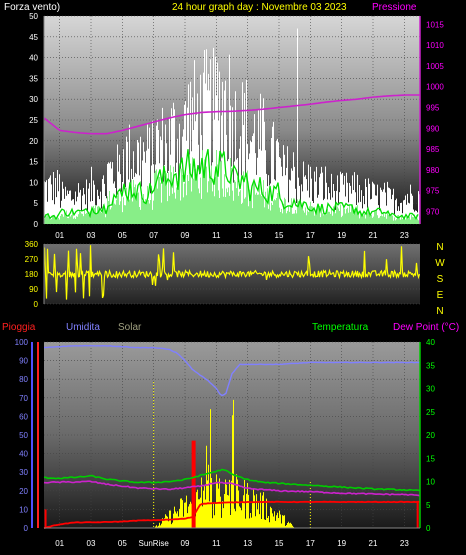 This screenshot has width=466, height=555. What do you see at coordinates (435, 24) in the screenshot?
I see `pressure-tick-label: 1015` at bounding box center [435, 24].